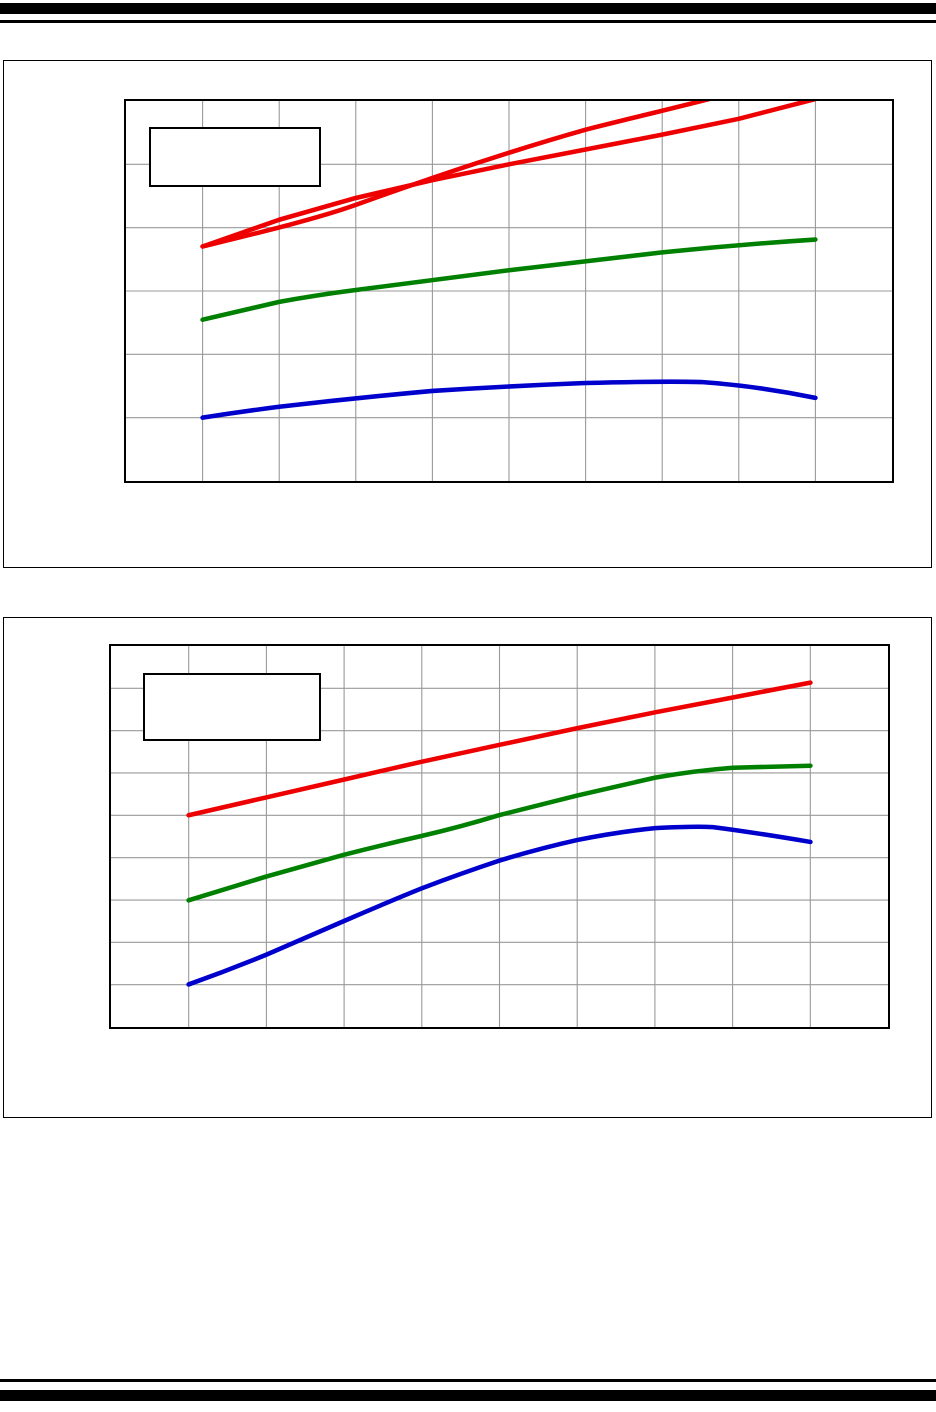  I want to click on chart-top-series-blue, so click(509, 399).